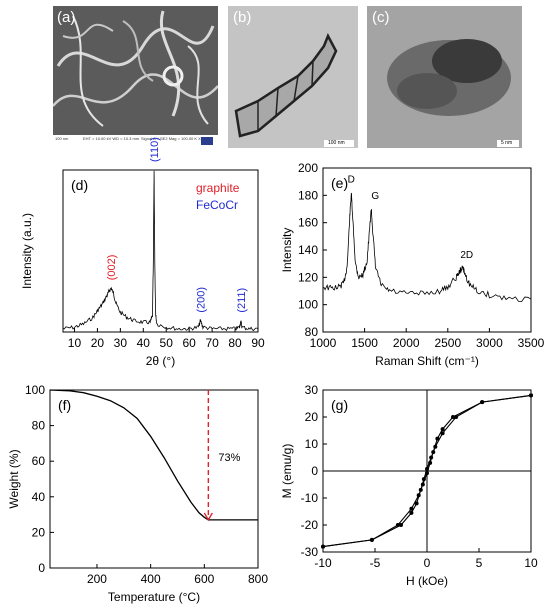  Describe the element at coordinates (153, 455) in the screenshot. I see `tga-curve` at that location.